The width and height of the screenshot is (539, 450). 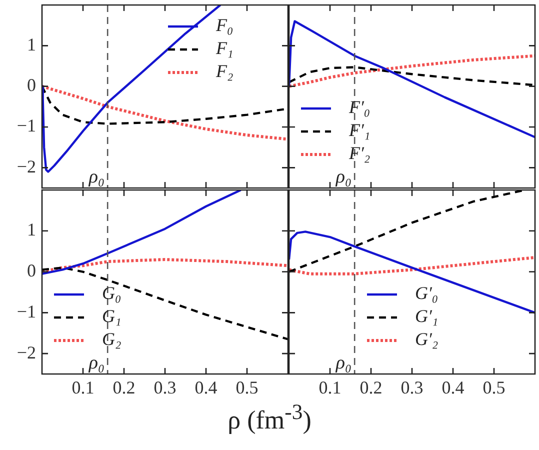 I want to click on legend-label: F′₂, so click(x=359, y=153).